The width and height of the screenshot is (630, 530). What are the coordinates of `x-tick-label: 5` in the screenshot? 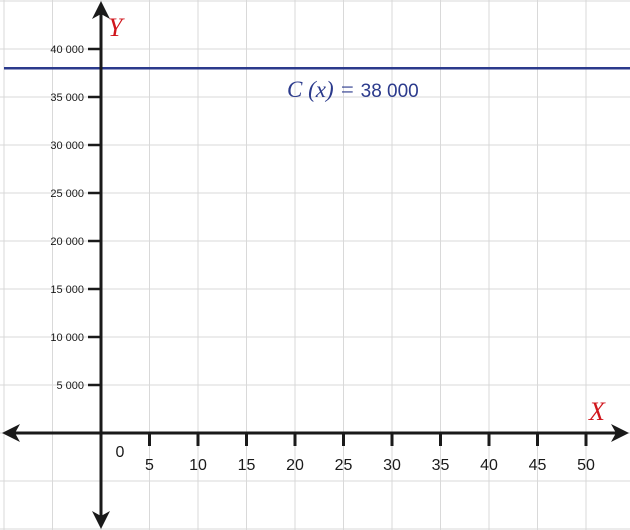 It's located at (149, 465).